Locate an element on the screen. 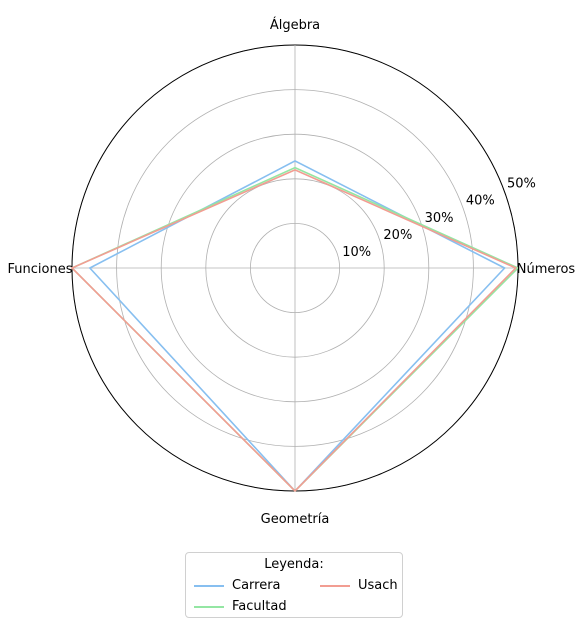 The width and height of the screenshot is (587, 629). category-label: Números is located at coordinates (546, 269).